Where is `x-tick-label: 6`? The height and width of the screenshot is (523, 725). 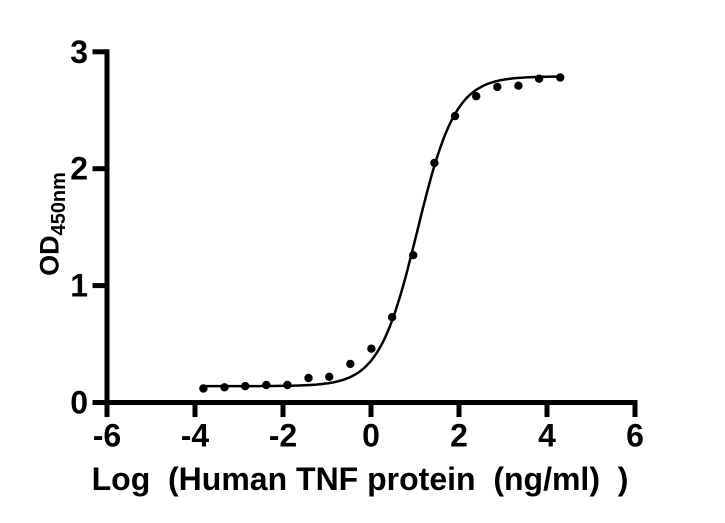 x-tick-label: 6 is located at coordinates (635, 436).